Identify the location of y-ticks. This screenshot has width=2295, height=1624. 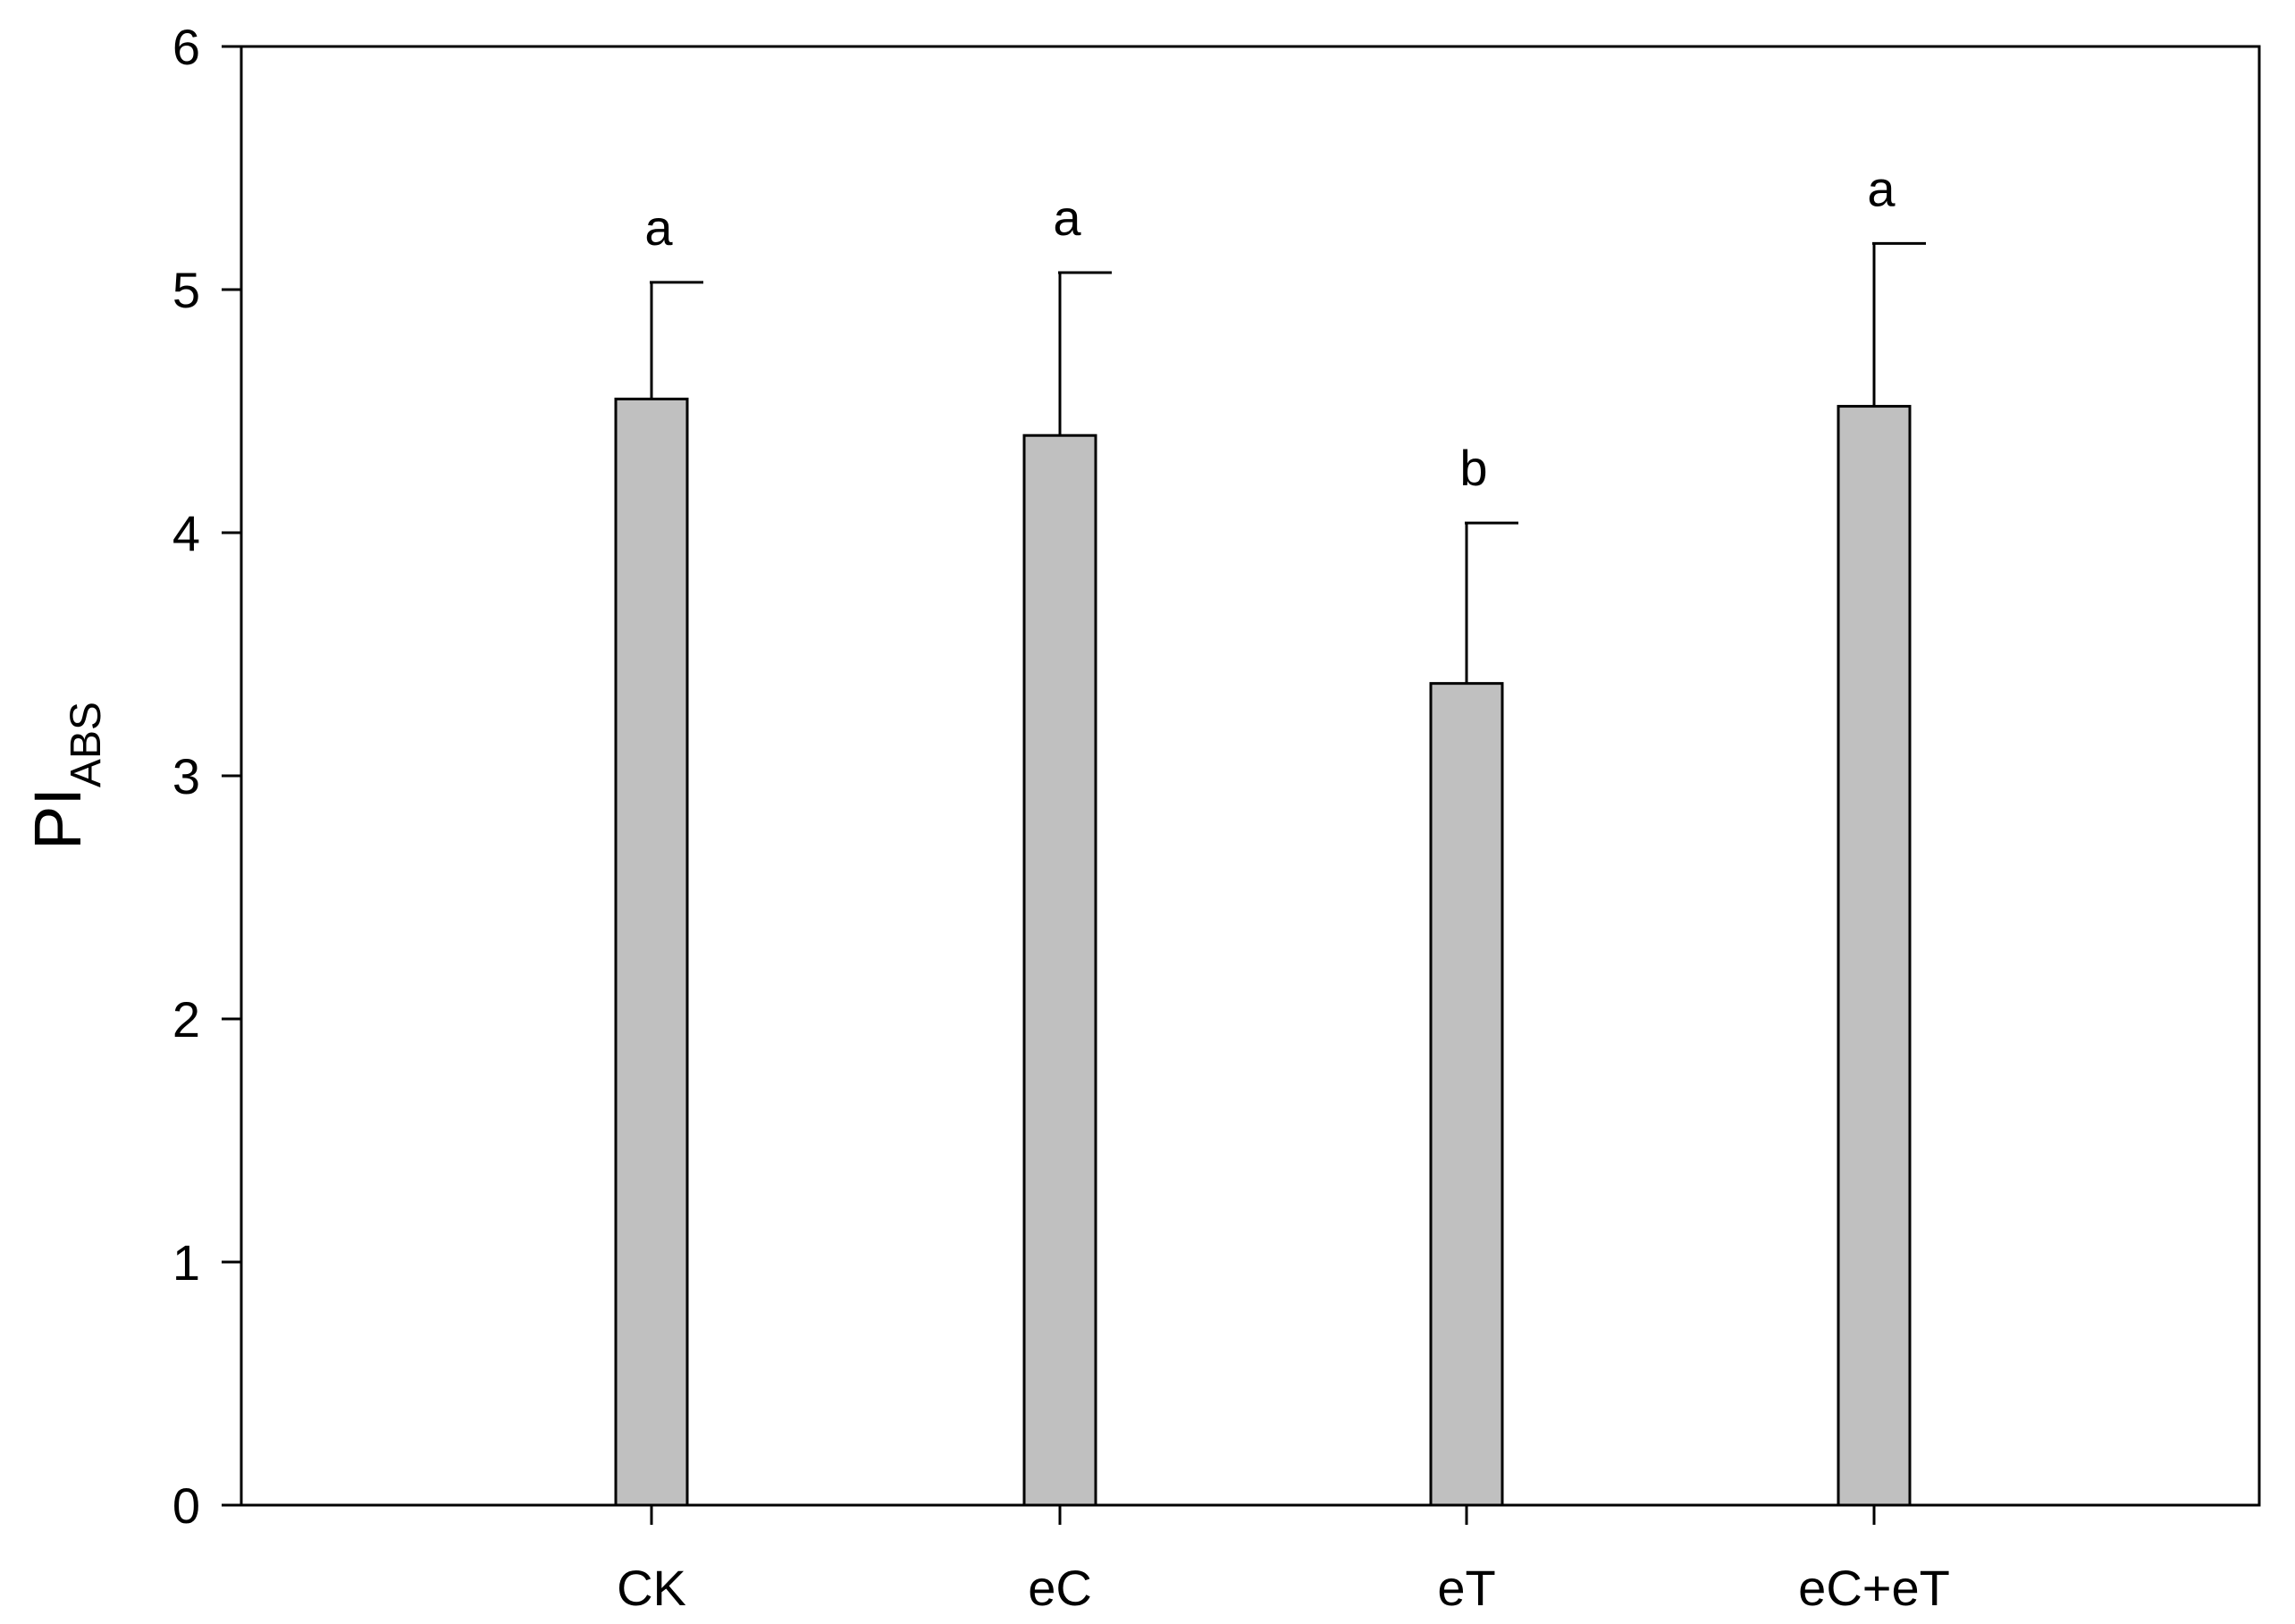
(231, 776).